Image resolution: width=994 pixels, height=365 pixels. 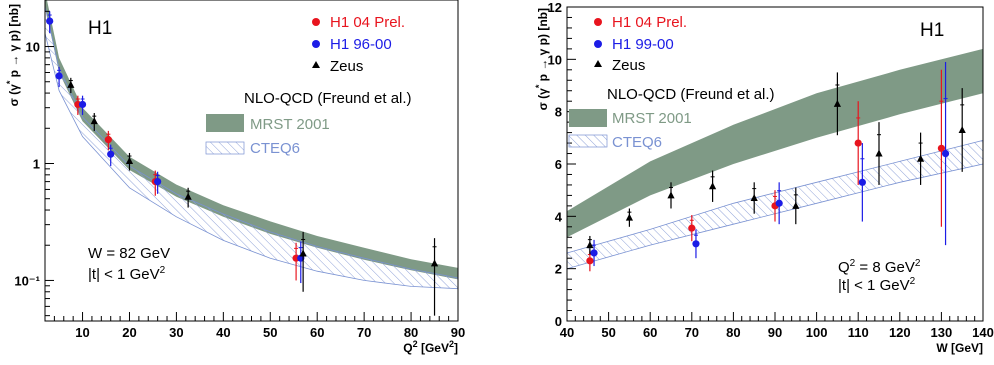 I want to click on x-tick-label: 130, so click(x=942, y=332).